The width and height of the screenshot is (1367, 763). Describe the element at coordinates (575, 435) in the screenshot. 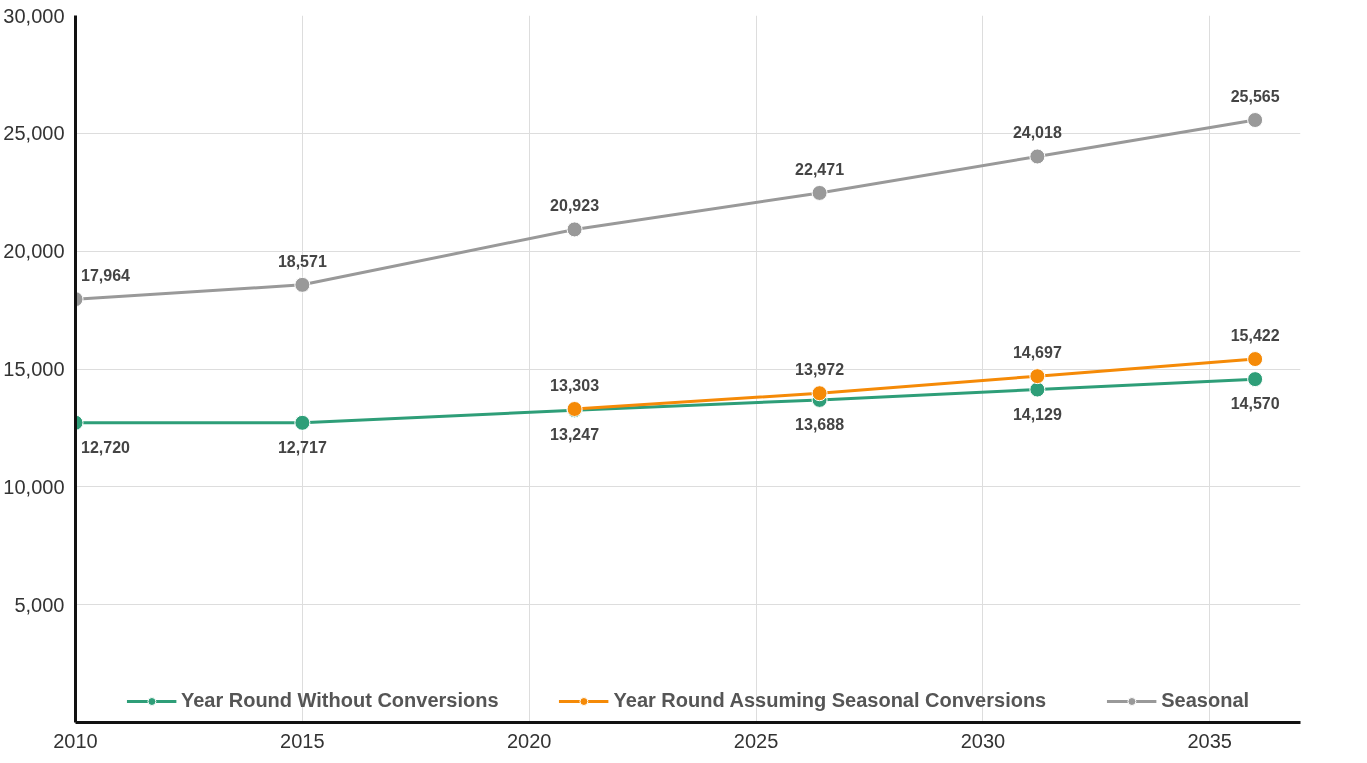

I see `data-label: 13,247` at that location.